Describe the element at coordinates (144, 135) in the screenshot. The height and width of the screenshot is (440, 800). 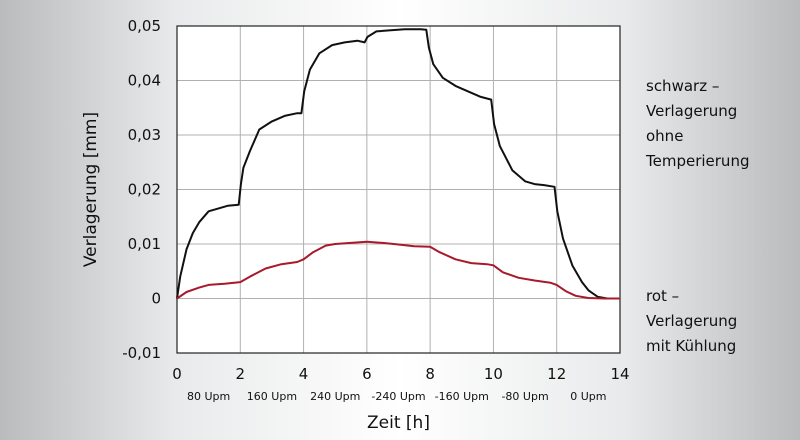
I see `y-tick-label: 0,03` at that location.